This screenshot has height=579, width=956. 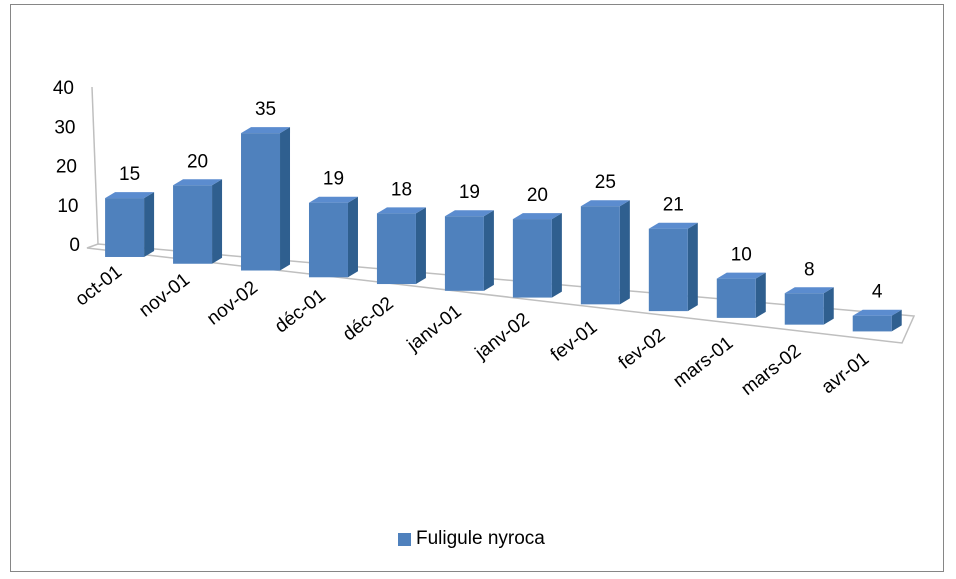 What do you see at coordinates (845, 373) in the screenshot?
I see `x-tick-label: avr-01` at bounding box center [845, 373].